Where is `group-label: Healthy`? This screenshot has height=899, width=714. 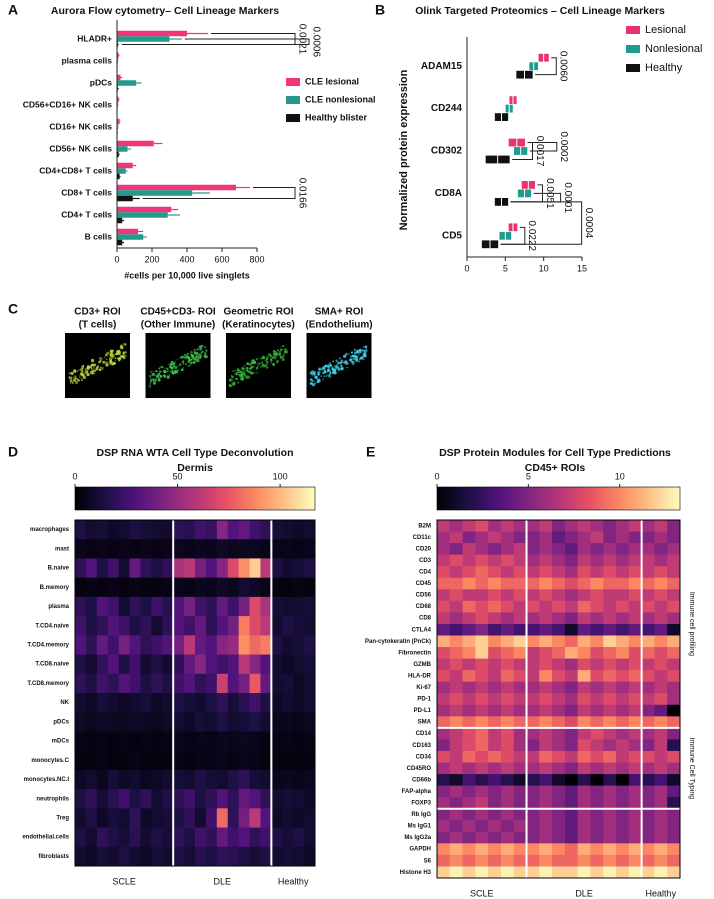
group-label: Healthy is located at coordinates (293, 881).